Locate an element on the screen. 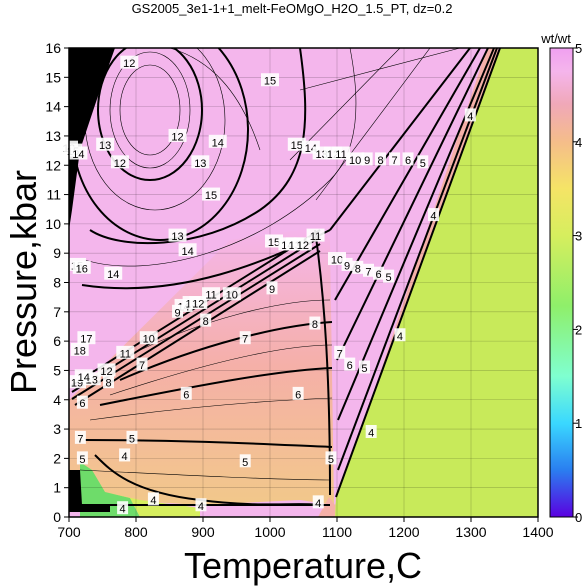 This screenshot has width=585, height=587. x-tick-label: 700 is located at coordinates (69, 532).